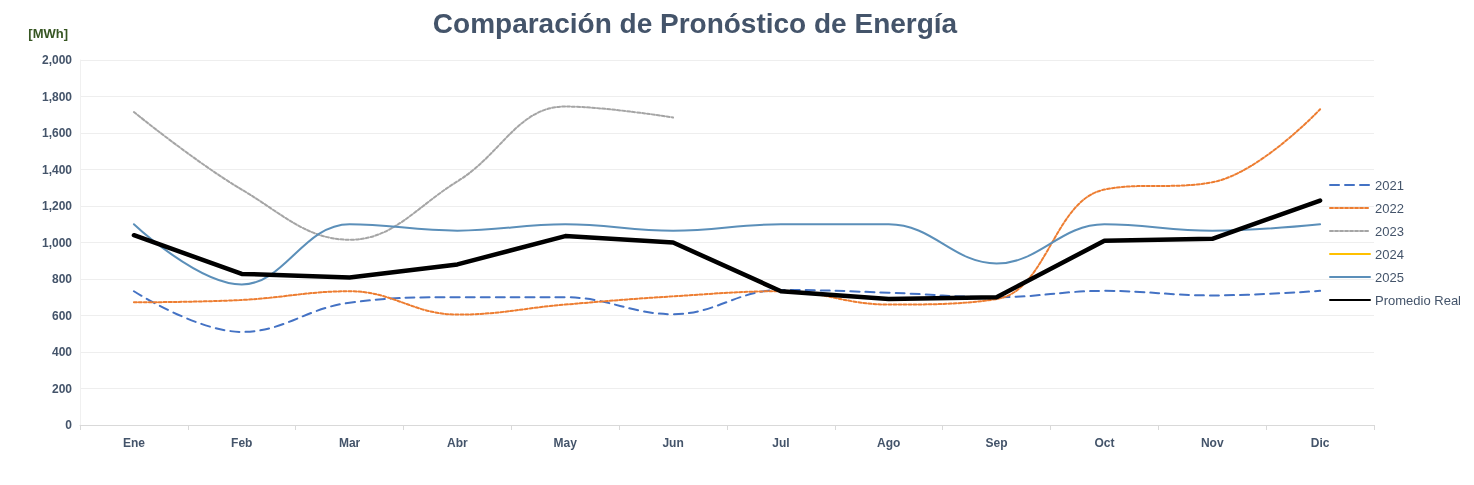 This screenshot has width=1474, height=485. I want to click on y-tick-label: 200, so click(62, 388).